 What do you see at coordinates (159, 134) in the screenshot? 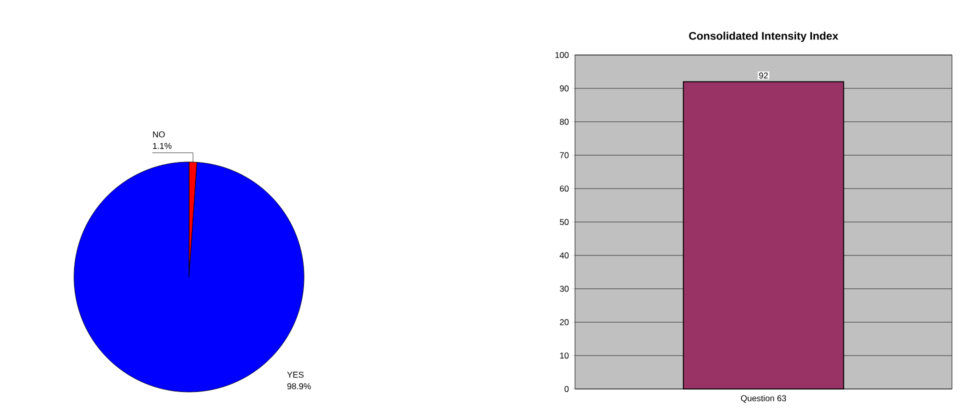
I see `slice-label: NO` at bounding box center [159, 134].